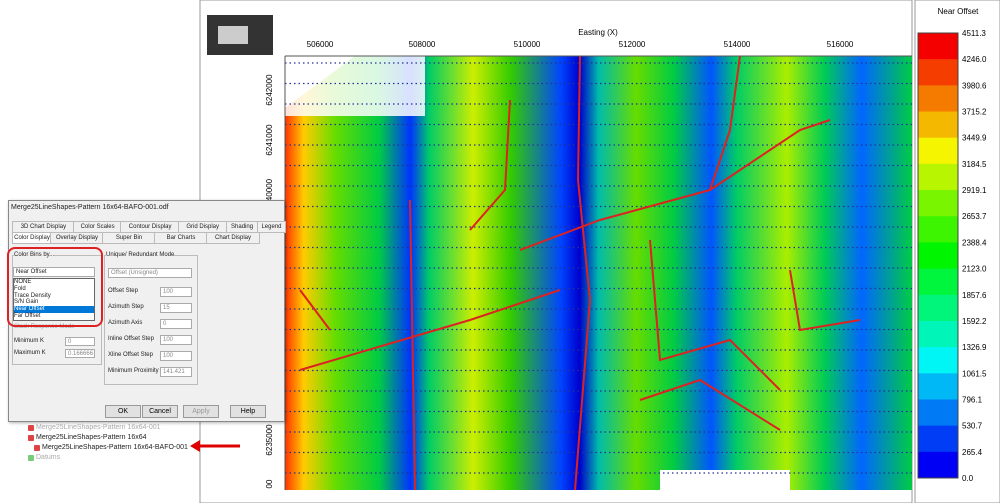  What do you see at coordinates (974, 190) in the screenshot?
I see `colorbar-label: 2919.1` at bounding box center [974, 190].